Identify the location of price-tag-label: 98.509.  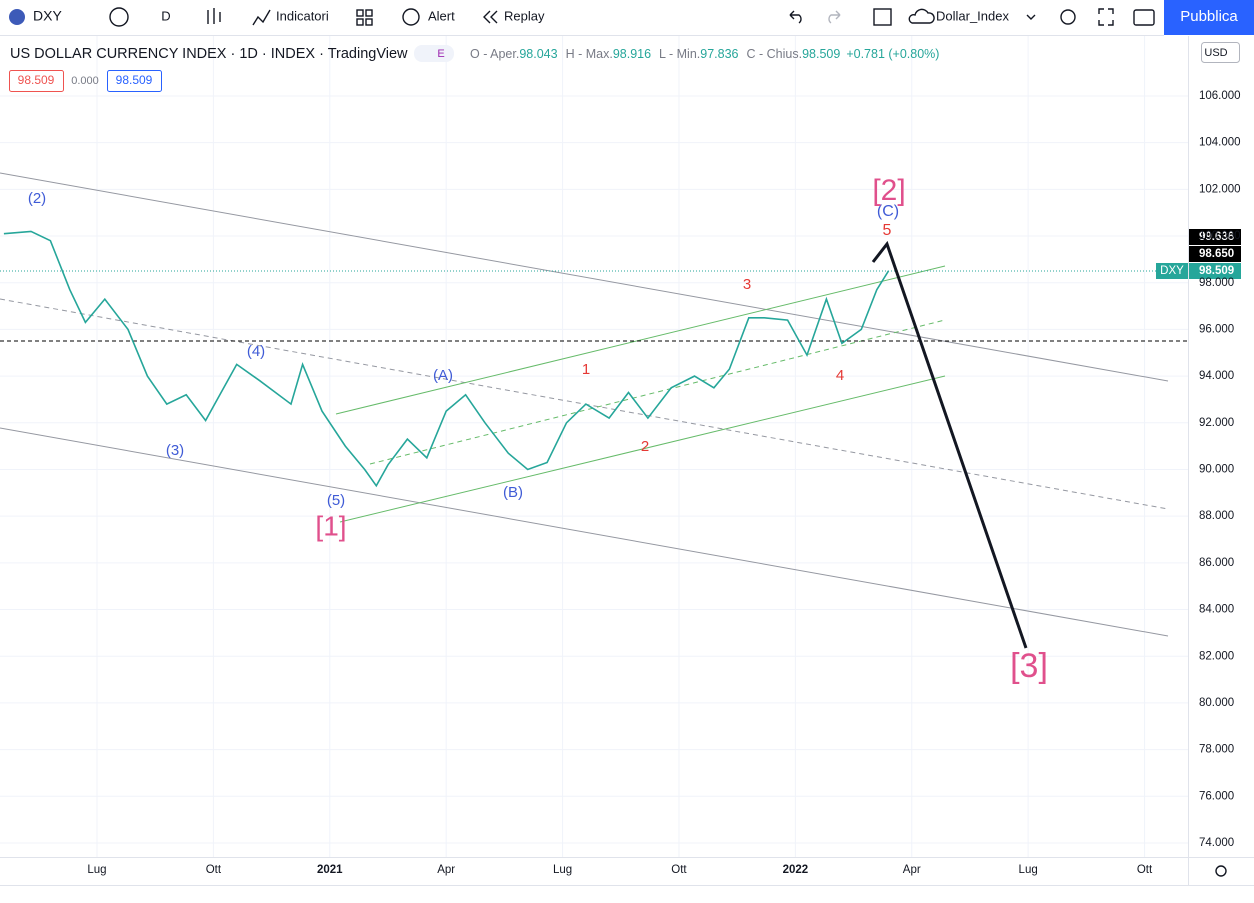
(1216, 271).